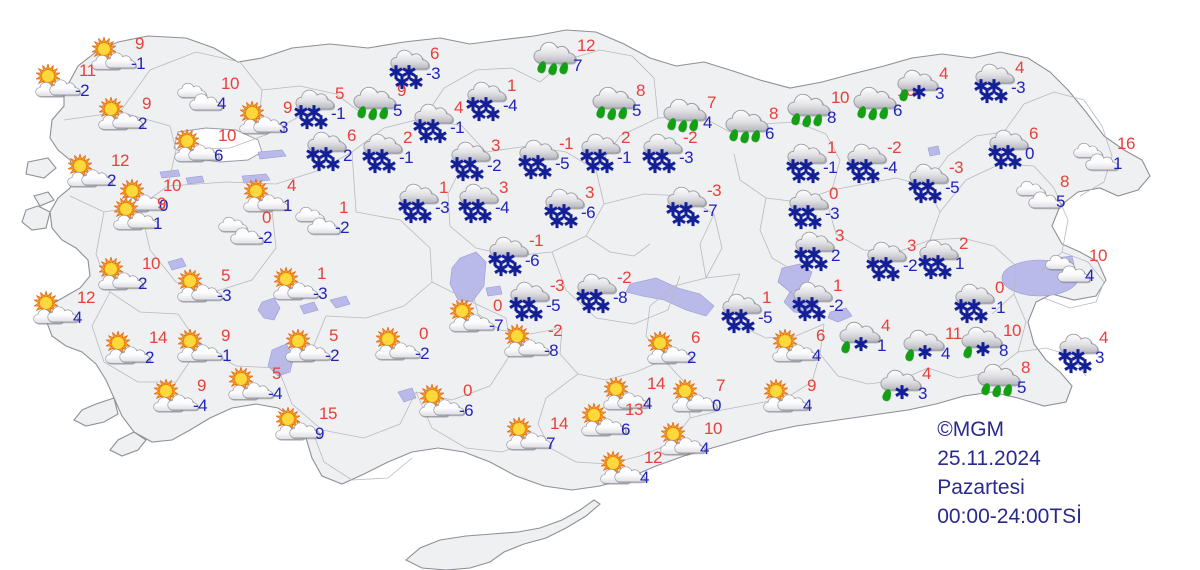 The width and height of the screenshot is (1200, 570). I want to click on min-temperature: 8, so click(1003, 350).